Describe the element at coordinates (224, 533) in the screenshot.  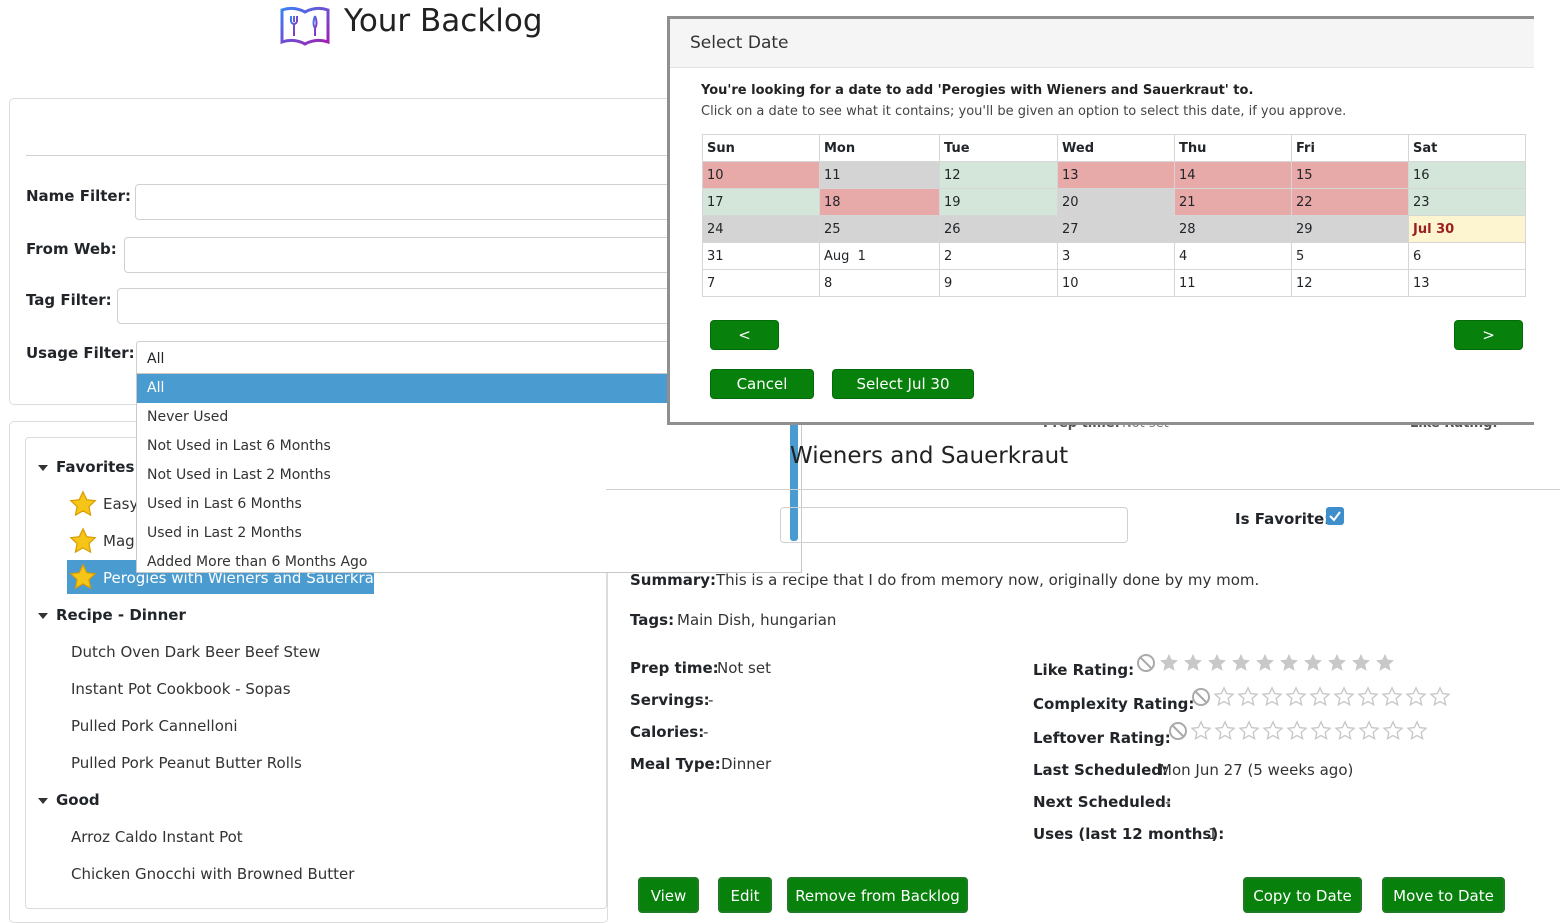
I see `usage-option: Used in Last 2 Months` at that location.